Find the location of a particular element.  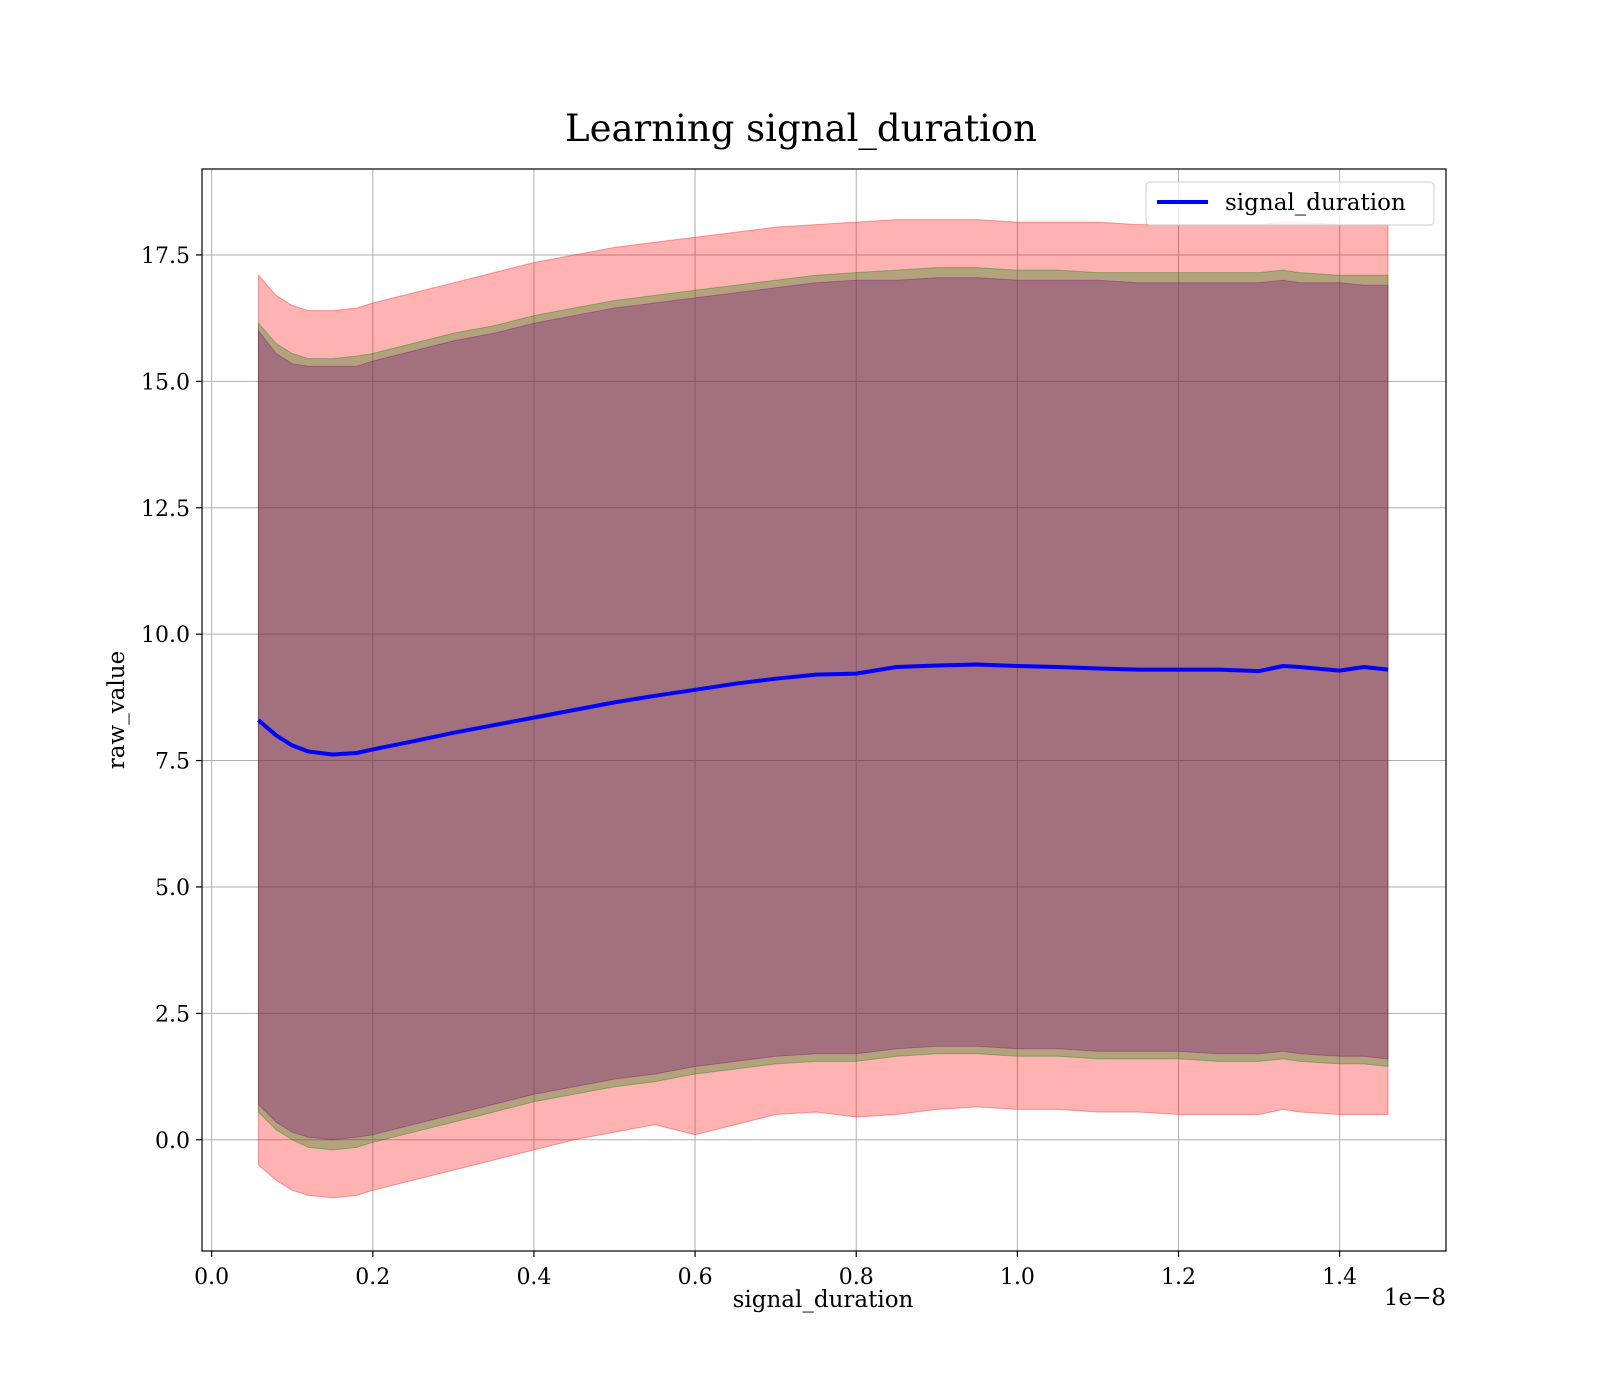

x-tick-label: 0.2 is located at coordinates (372, 1277).